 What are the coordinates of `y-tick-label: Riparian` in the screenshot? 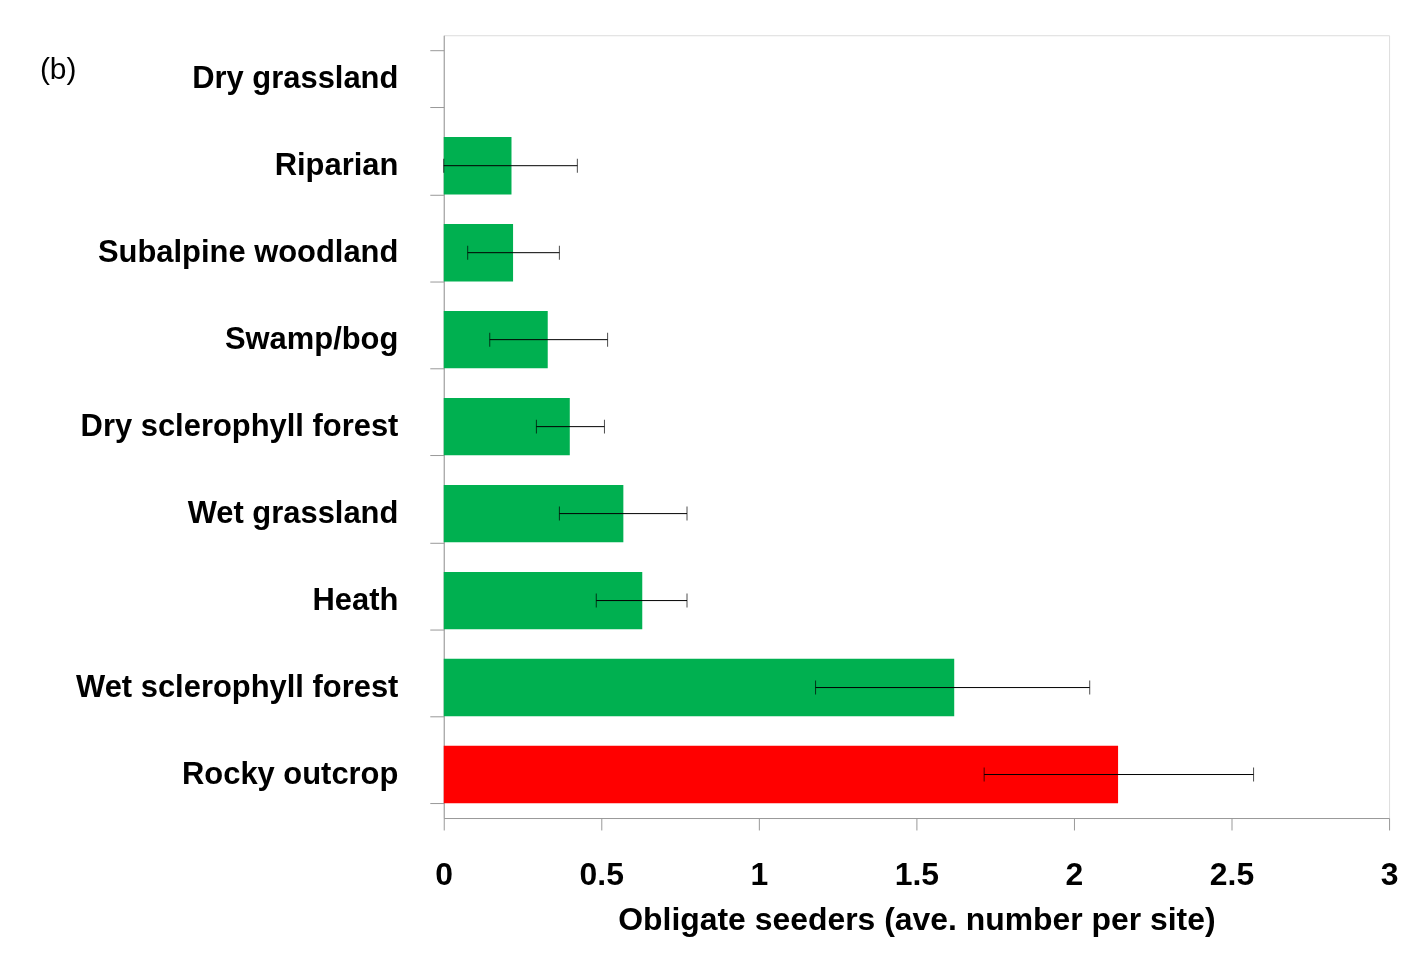 It's located at (336, 165).